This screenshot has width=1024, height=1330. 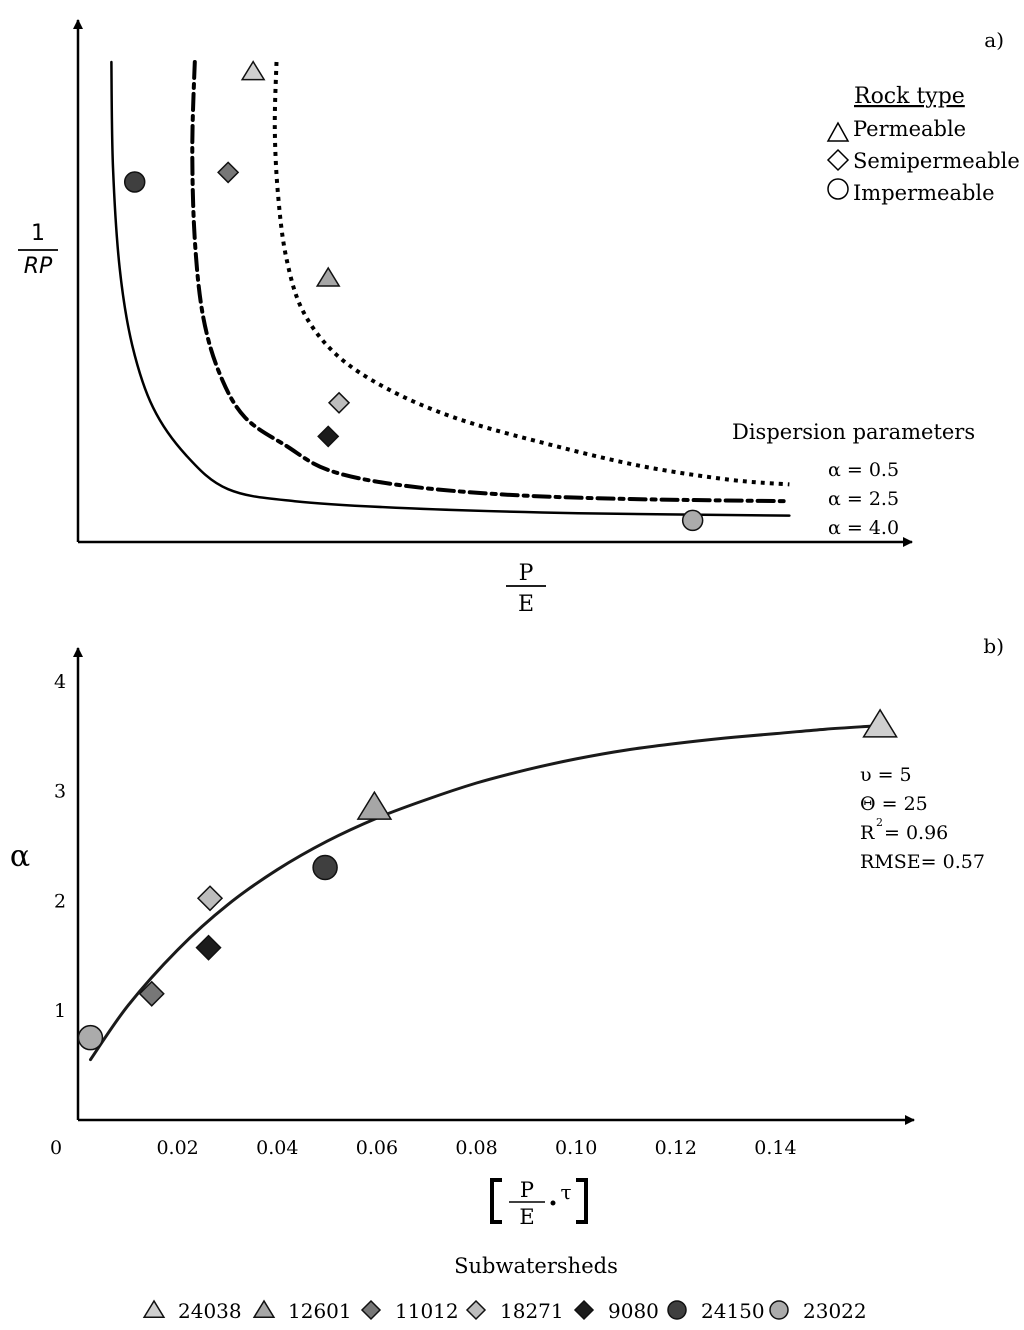 I want to click on rock-type-impermeable-label: Impermeable, so click(x=924, y=193).